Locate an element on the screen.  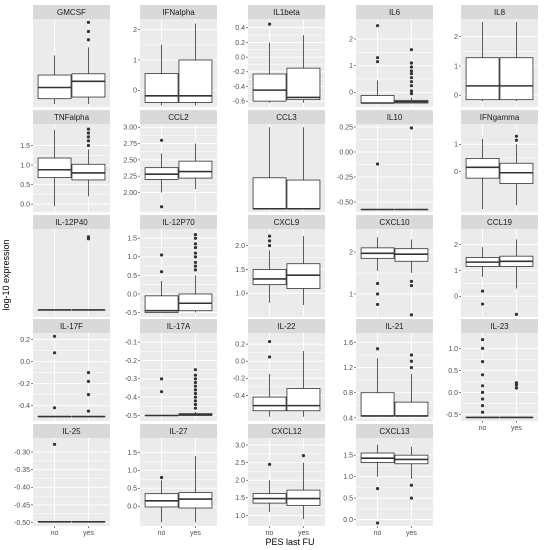
x-tick-label: yes is located at coordinates (195, 533).